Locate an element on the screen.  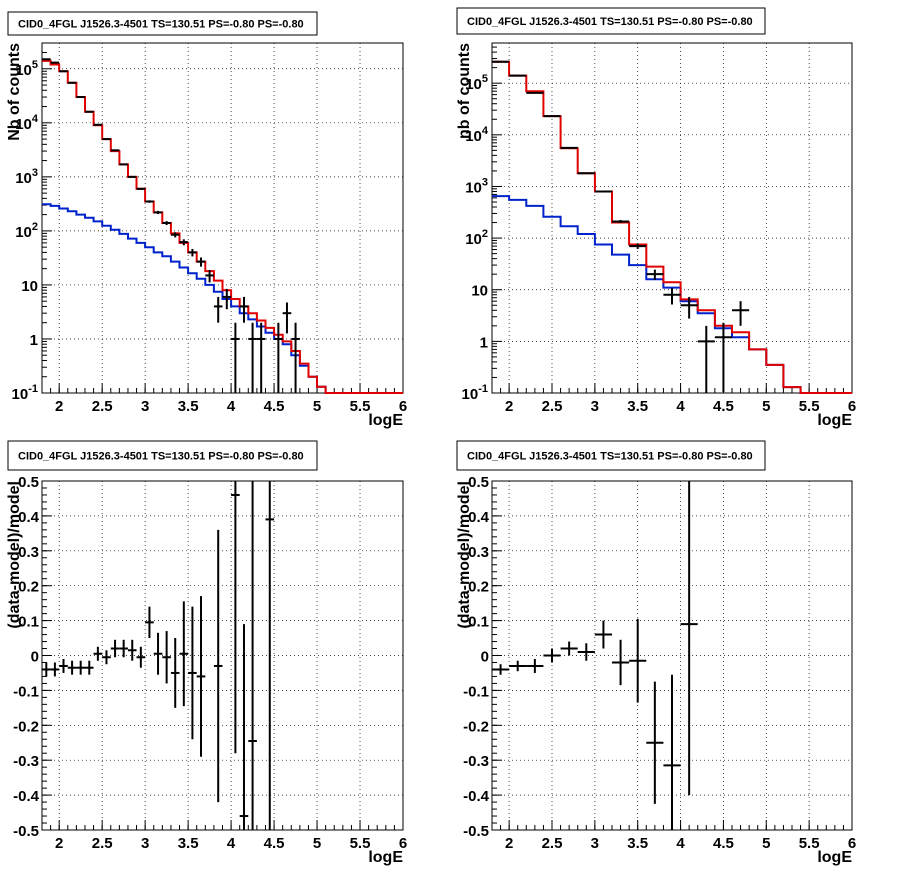
y-tick-label: 1 is located at coordinates (34, 340).